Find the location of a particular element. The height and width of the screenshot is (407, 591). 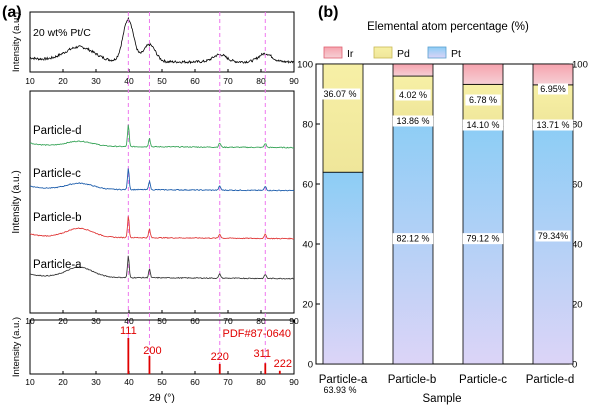

particle-c-label: Particle-c is located at coordinates (57, 174).